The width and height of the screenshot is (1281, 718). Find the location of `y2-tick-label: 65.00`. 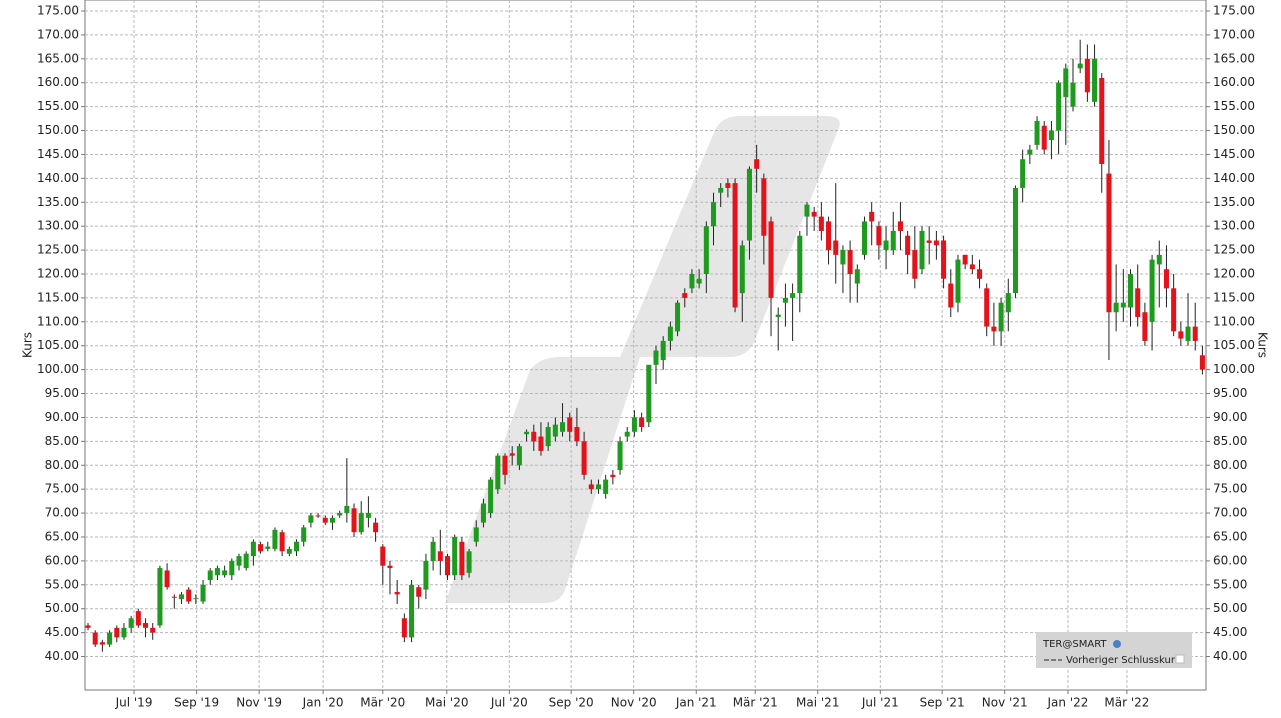

y2-tick-label: 65.00 is located at coordinates (1230, 536).